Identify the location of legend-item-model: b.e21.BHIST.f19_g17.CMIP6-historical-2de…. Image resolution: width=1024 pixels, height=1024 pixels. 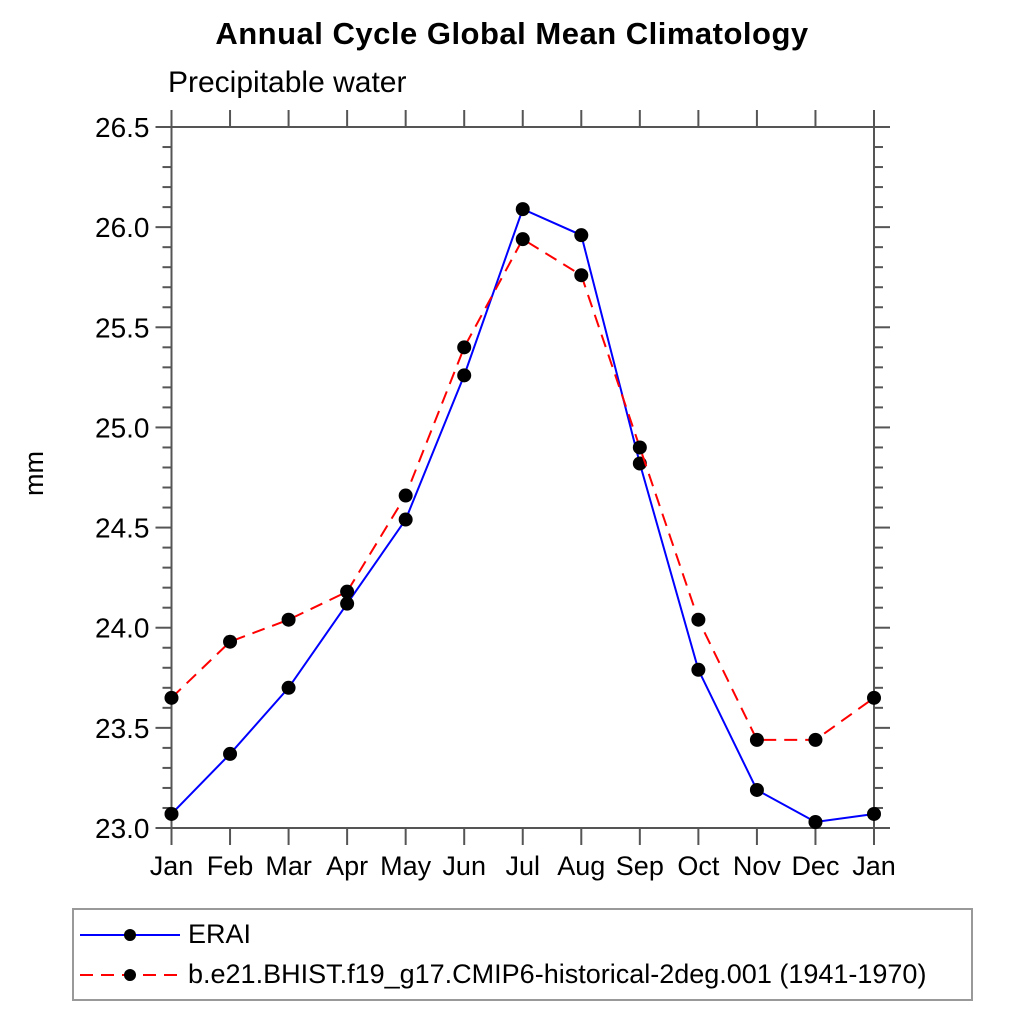
(525, 975).